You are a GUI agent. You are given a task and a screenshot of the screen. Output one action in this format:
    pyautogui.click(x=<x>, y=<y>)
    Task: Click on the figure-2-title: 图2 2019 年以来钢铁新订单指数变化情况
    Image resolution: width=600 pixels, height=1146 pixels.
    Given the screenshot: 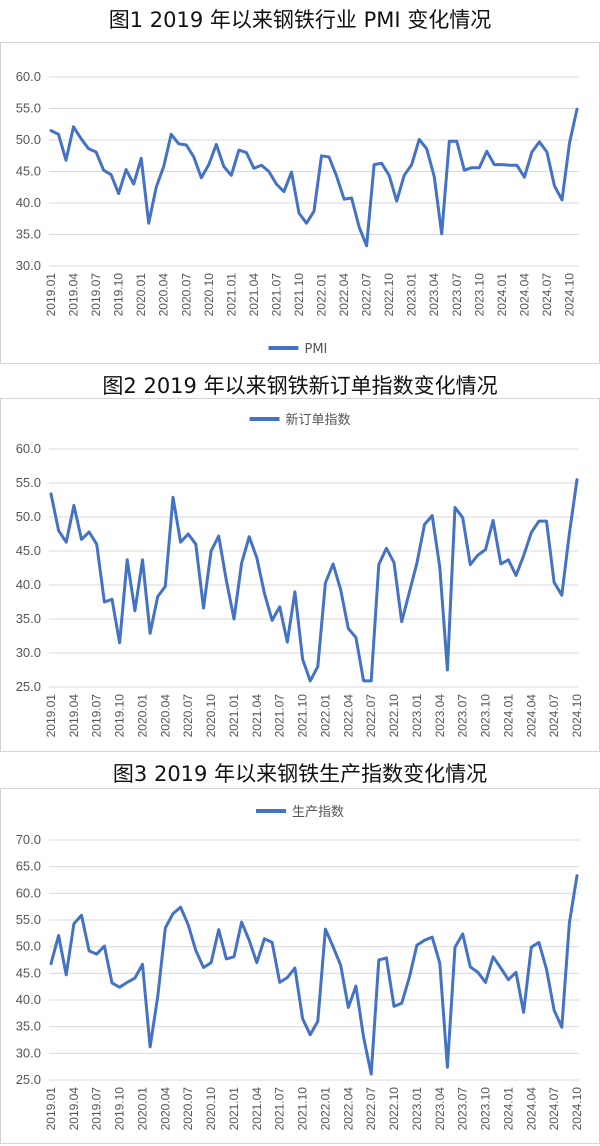 What is the action you would take?
    pyautogui.click(x=300, y=386)
    